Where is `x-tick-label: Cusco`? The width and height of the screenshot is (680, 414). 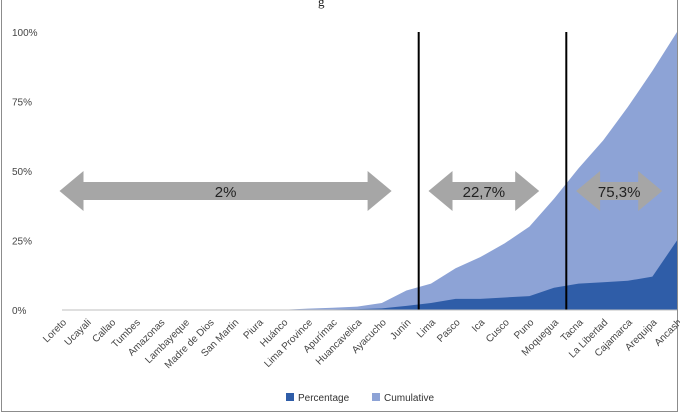 x-tick-label: Cusco is located at coordinates (498, 331).